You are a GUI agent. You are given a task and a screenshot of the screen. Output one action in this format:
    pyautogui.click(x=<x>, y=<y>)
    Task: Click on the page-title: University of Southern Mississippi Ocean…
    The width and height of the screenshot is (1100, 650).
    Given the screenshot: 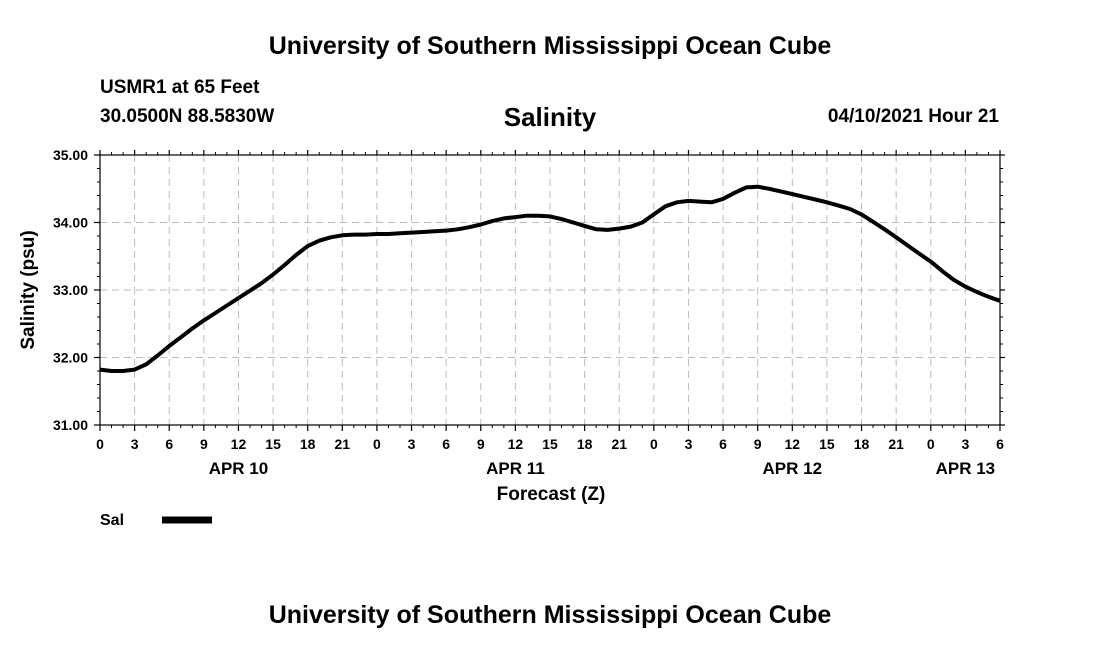 What is the action you would take?
    pyautogui.click(x=550, y=46)
    